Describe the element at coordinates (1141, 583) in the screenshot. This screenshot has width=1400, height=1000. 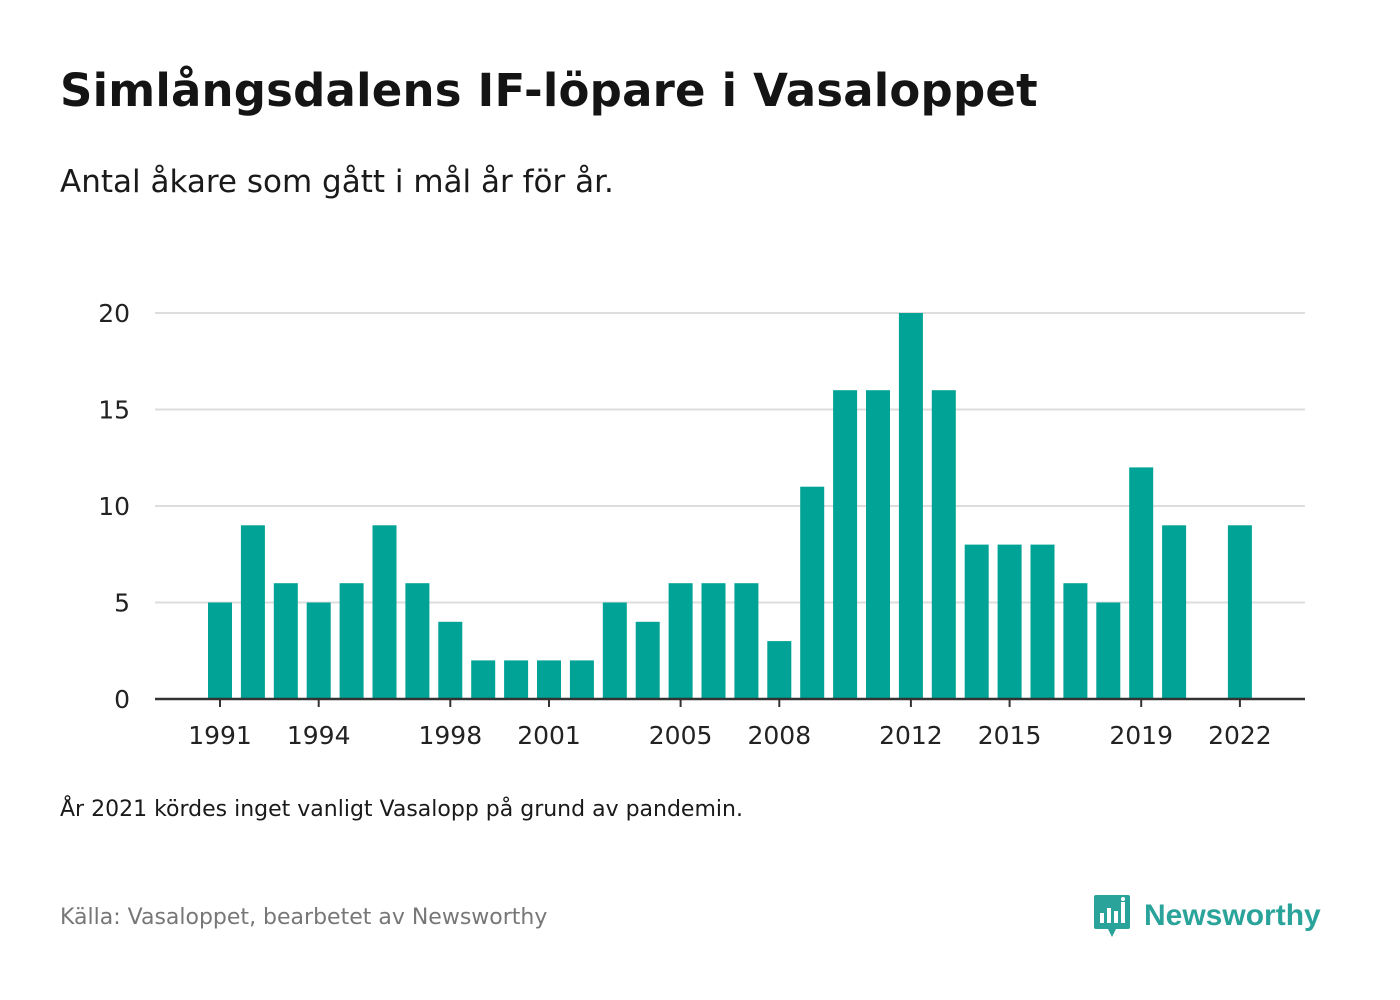
I see `bar-2019` at that location.